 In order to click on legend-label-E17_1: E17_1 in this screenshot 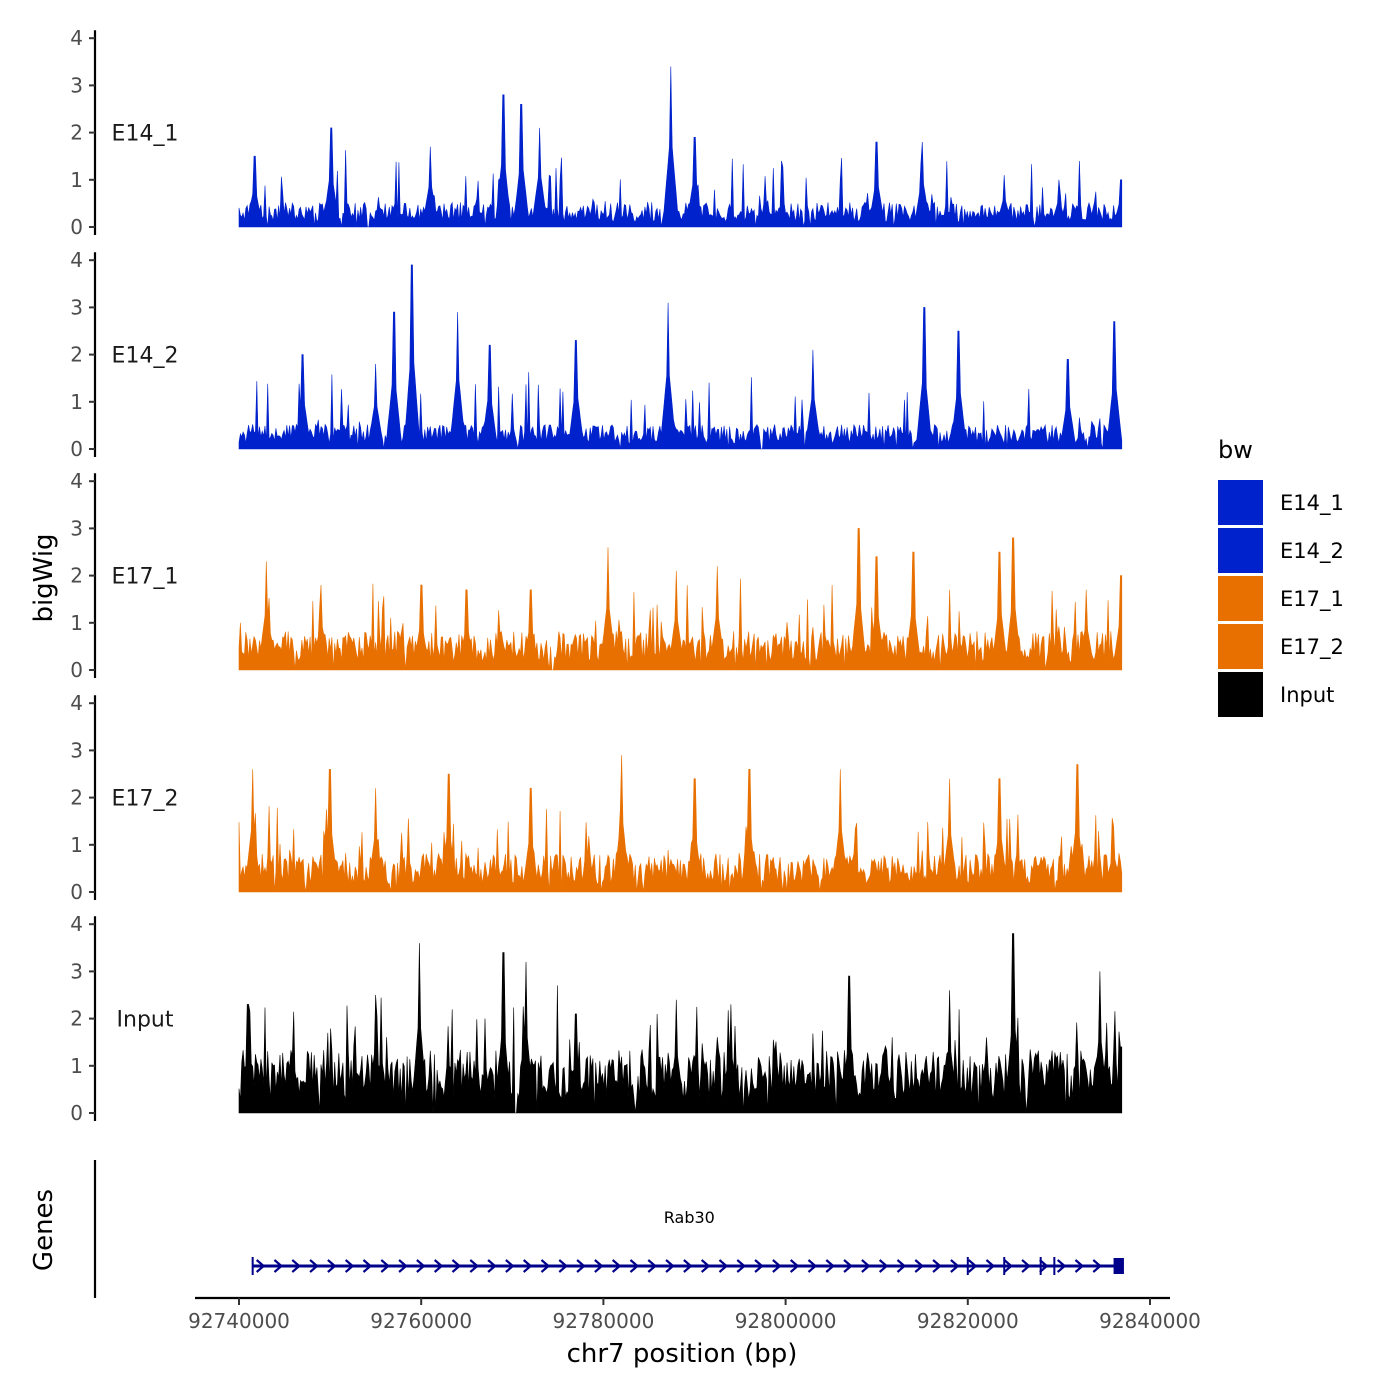, I will do `click(1312, 599)`.